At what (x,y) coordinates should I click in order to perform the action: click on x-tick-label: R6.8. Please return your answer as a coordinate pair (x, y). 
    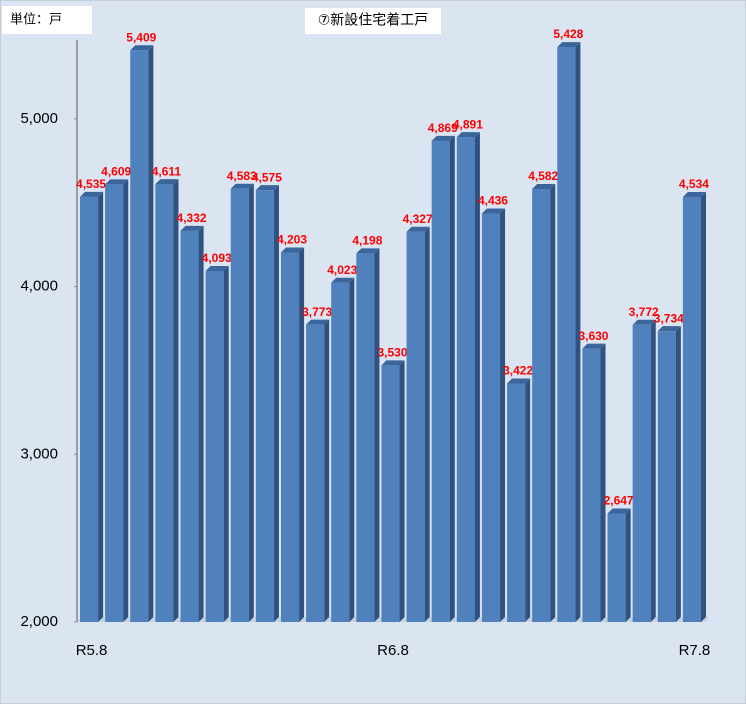
    Looking at the image, I should click on (393, 650).